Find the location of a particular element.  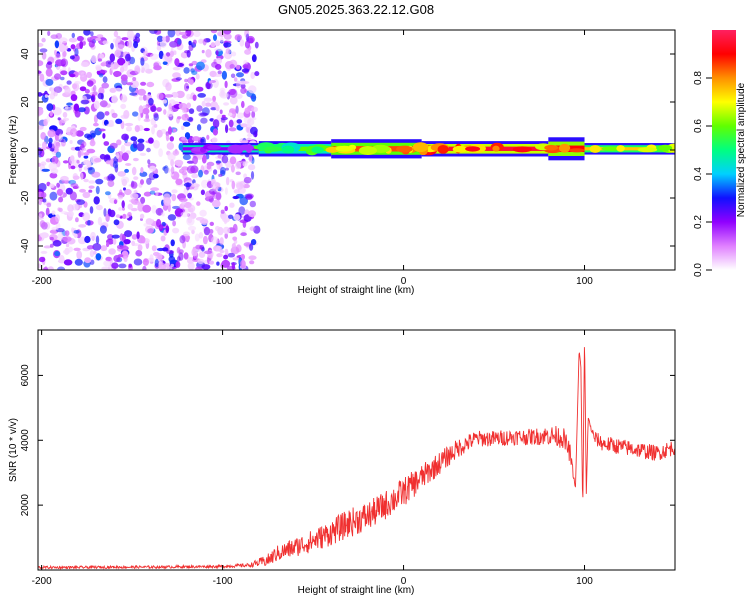

x-tick-label: 100 is located at coordinates (584, 281).